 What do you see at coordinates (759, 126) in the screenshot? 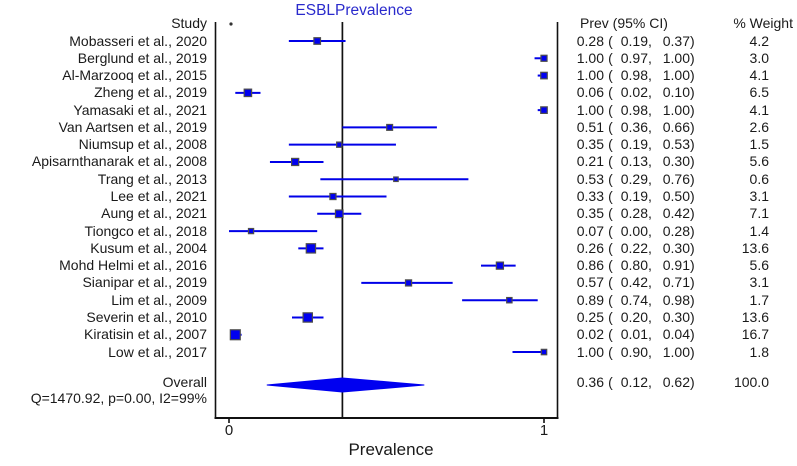
I see `weight-cell: 2.6` at bounding box center [759, 126].